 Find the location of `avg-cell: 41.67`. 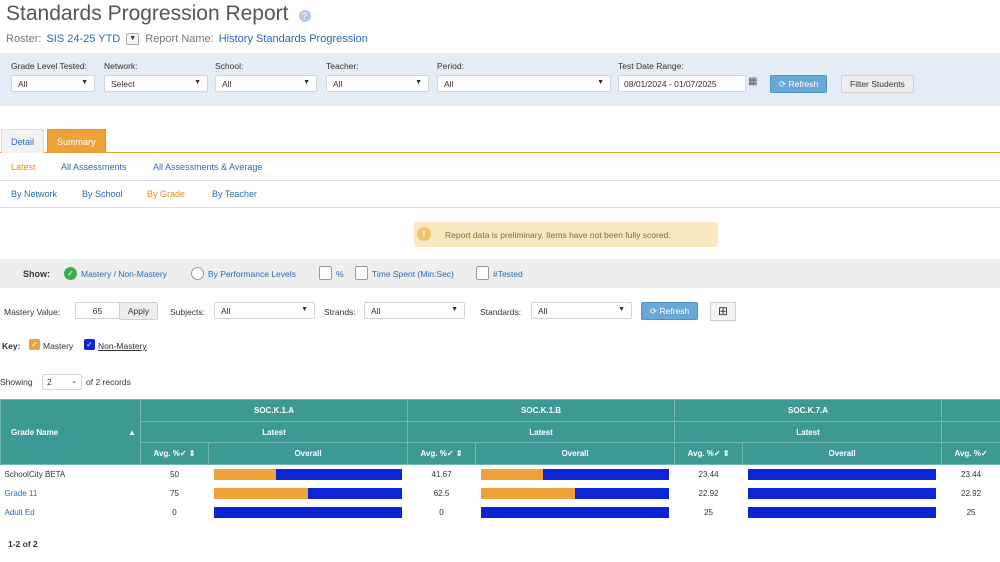

avg-cell: 41.67 is located at coordinates (441, 474).